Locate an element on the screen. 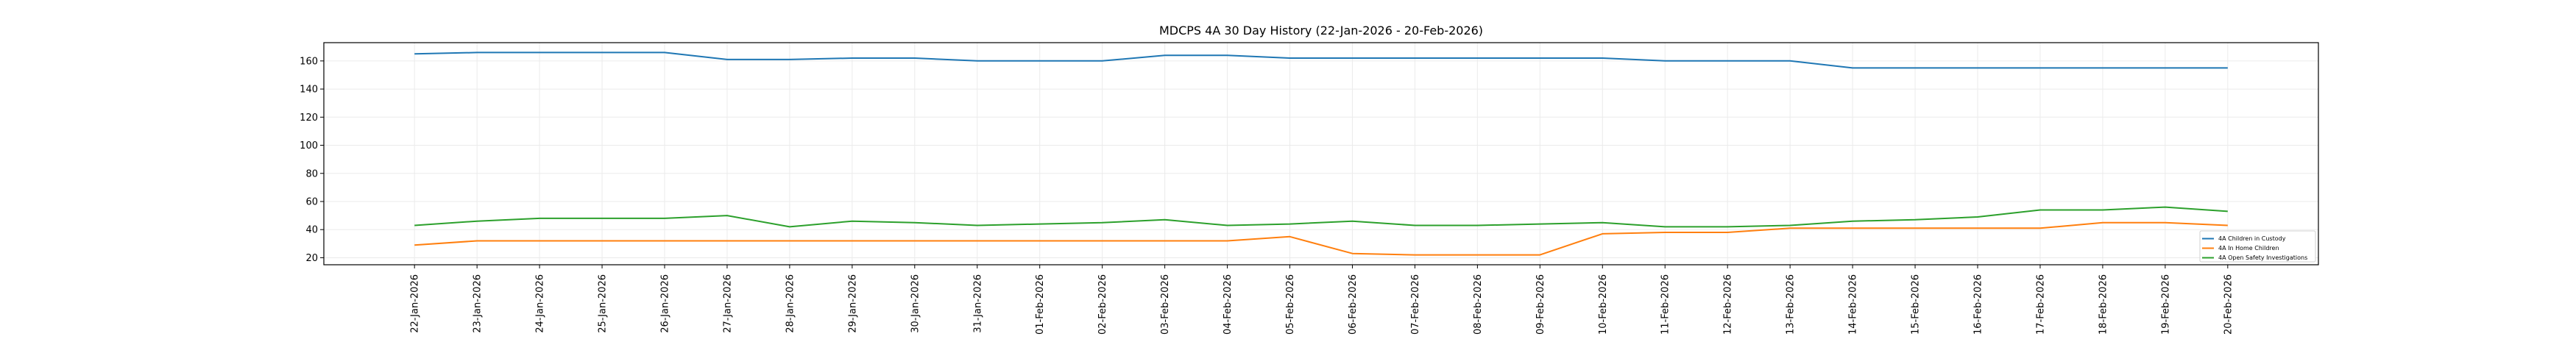 The width and height of the screenshot is (2576, 353). x-tick-label: 19-Feb-2026 is located at coordinates (2165, 304).